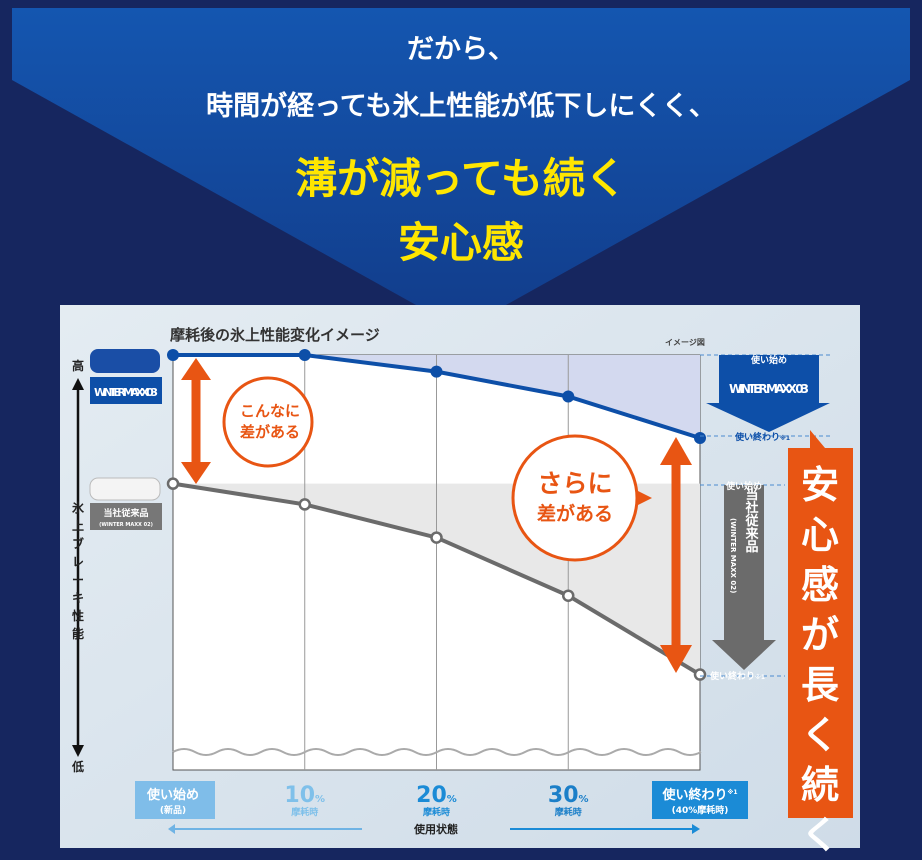 This screenshot has height=864, width=922. I want to click on legend-maxx03-label: WINTER MAXX 03, so click(126, 392).